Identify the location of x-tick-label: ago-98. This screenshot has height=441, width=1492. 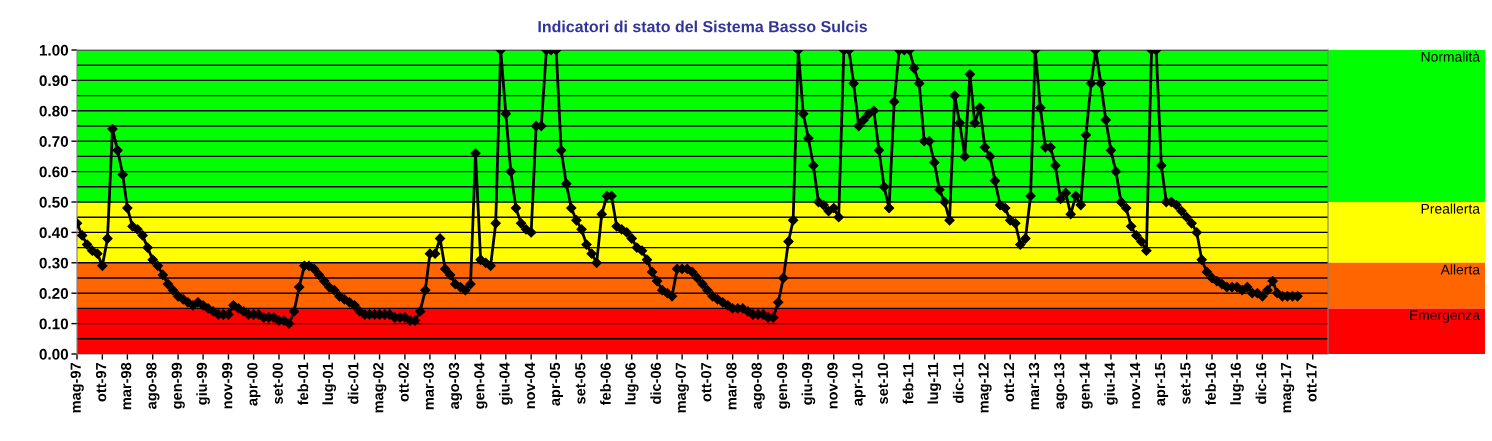
(153, 385).